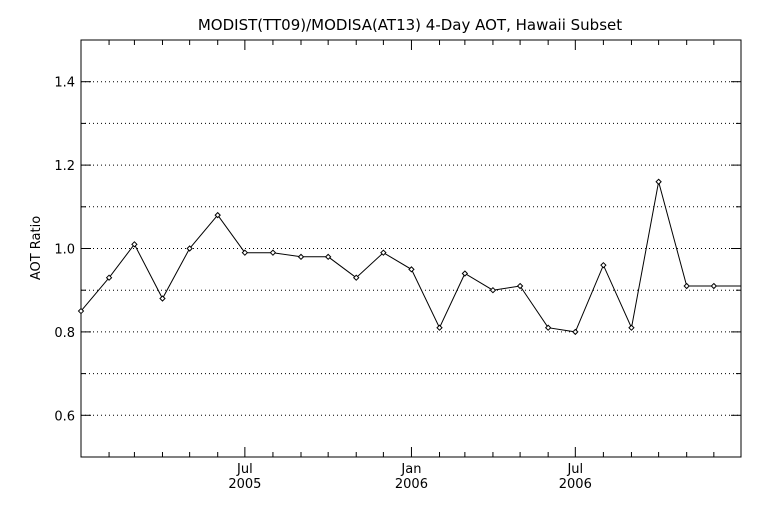  I want to click on y-tick-label: 1.0, so click(64, 250).